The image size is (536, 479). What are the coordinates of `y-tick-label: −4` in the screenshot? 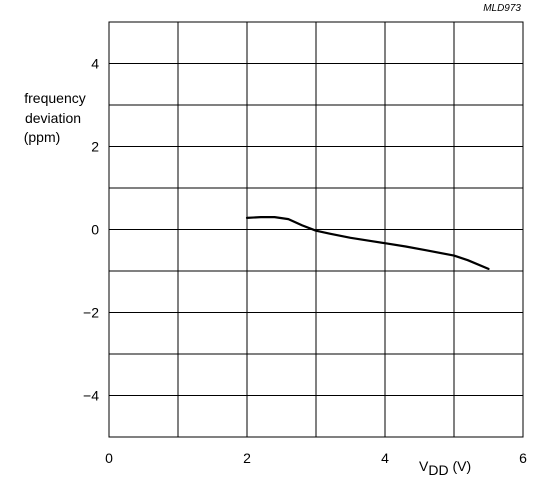 It's located at (91, 396).